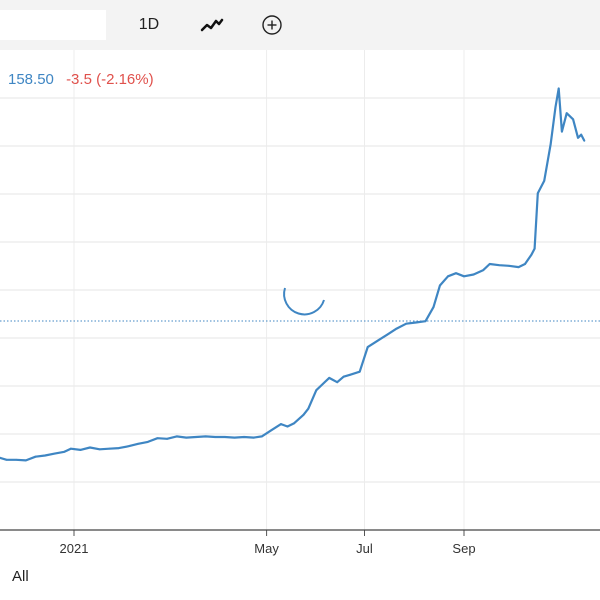  I want to click on x-tick-label: Jul, so click(364, 548).